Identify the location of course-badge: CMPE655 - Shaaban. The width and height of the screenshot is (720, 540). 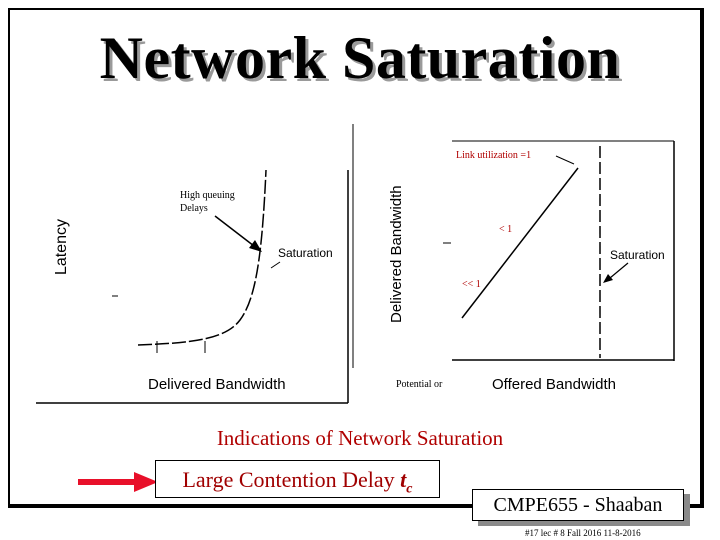
(578, 505).